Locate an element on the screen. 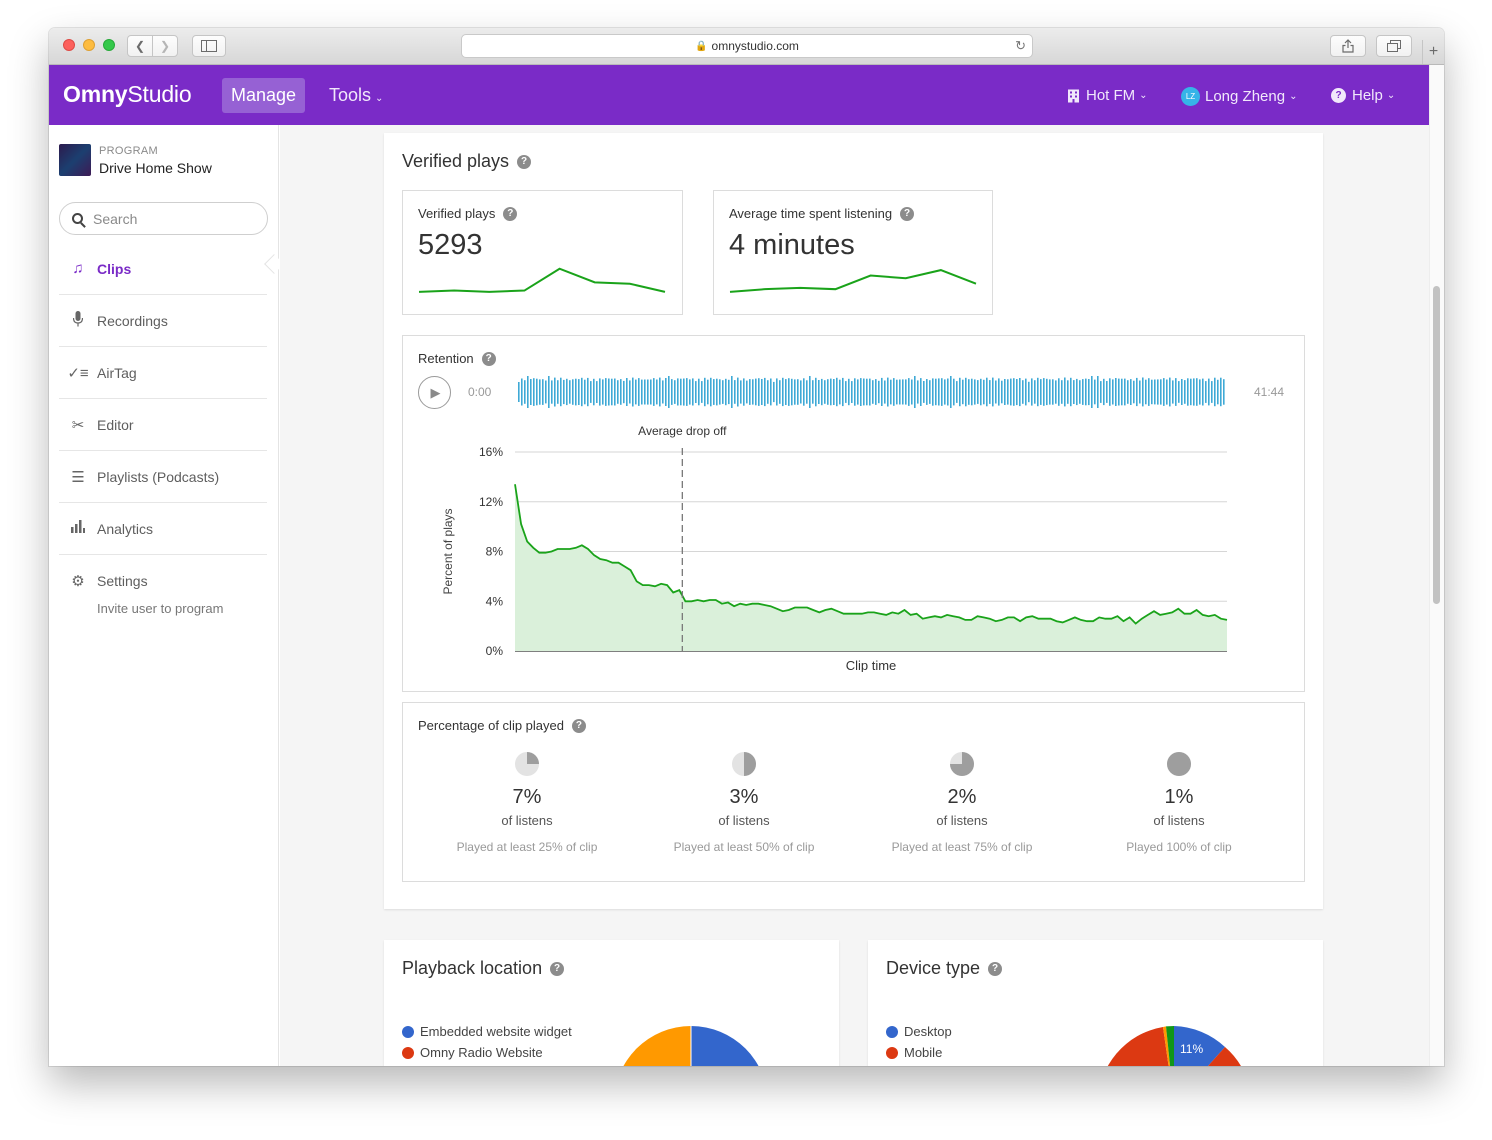  omny-studio-logo: OmnyStudio is located at coordinates (127, 94).